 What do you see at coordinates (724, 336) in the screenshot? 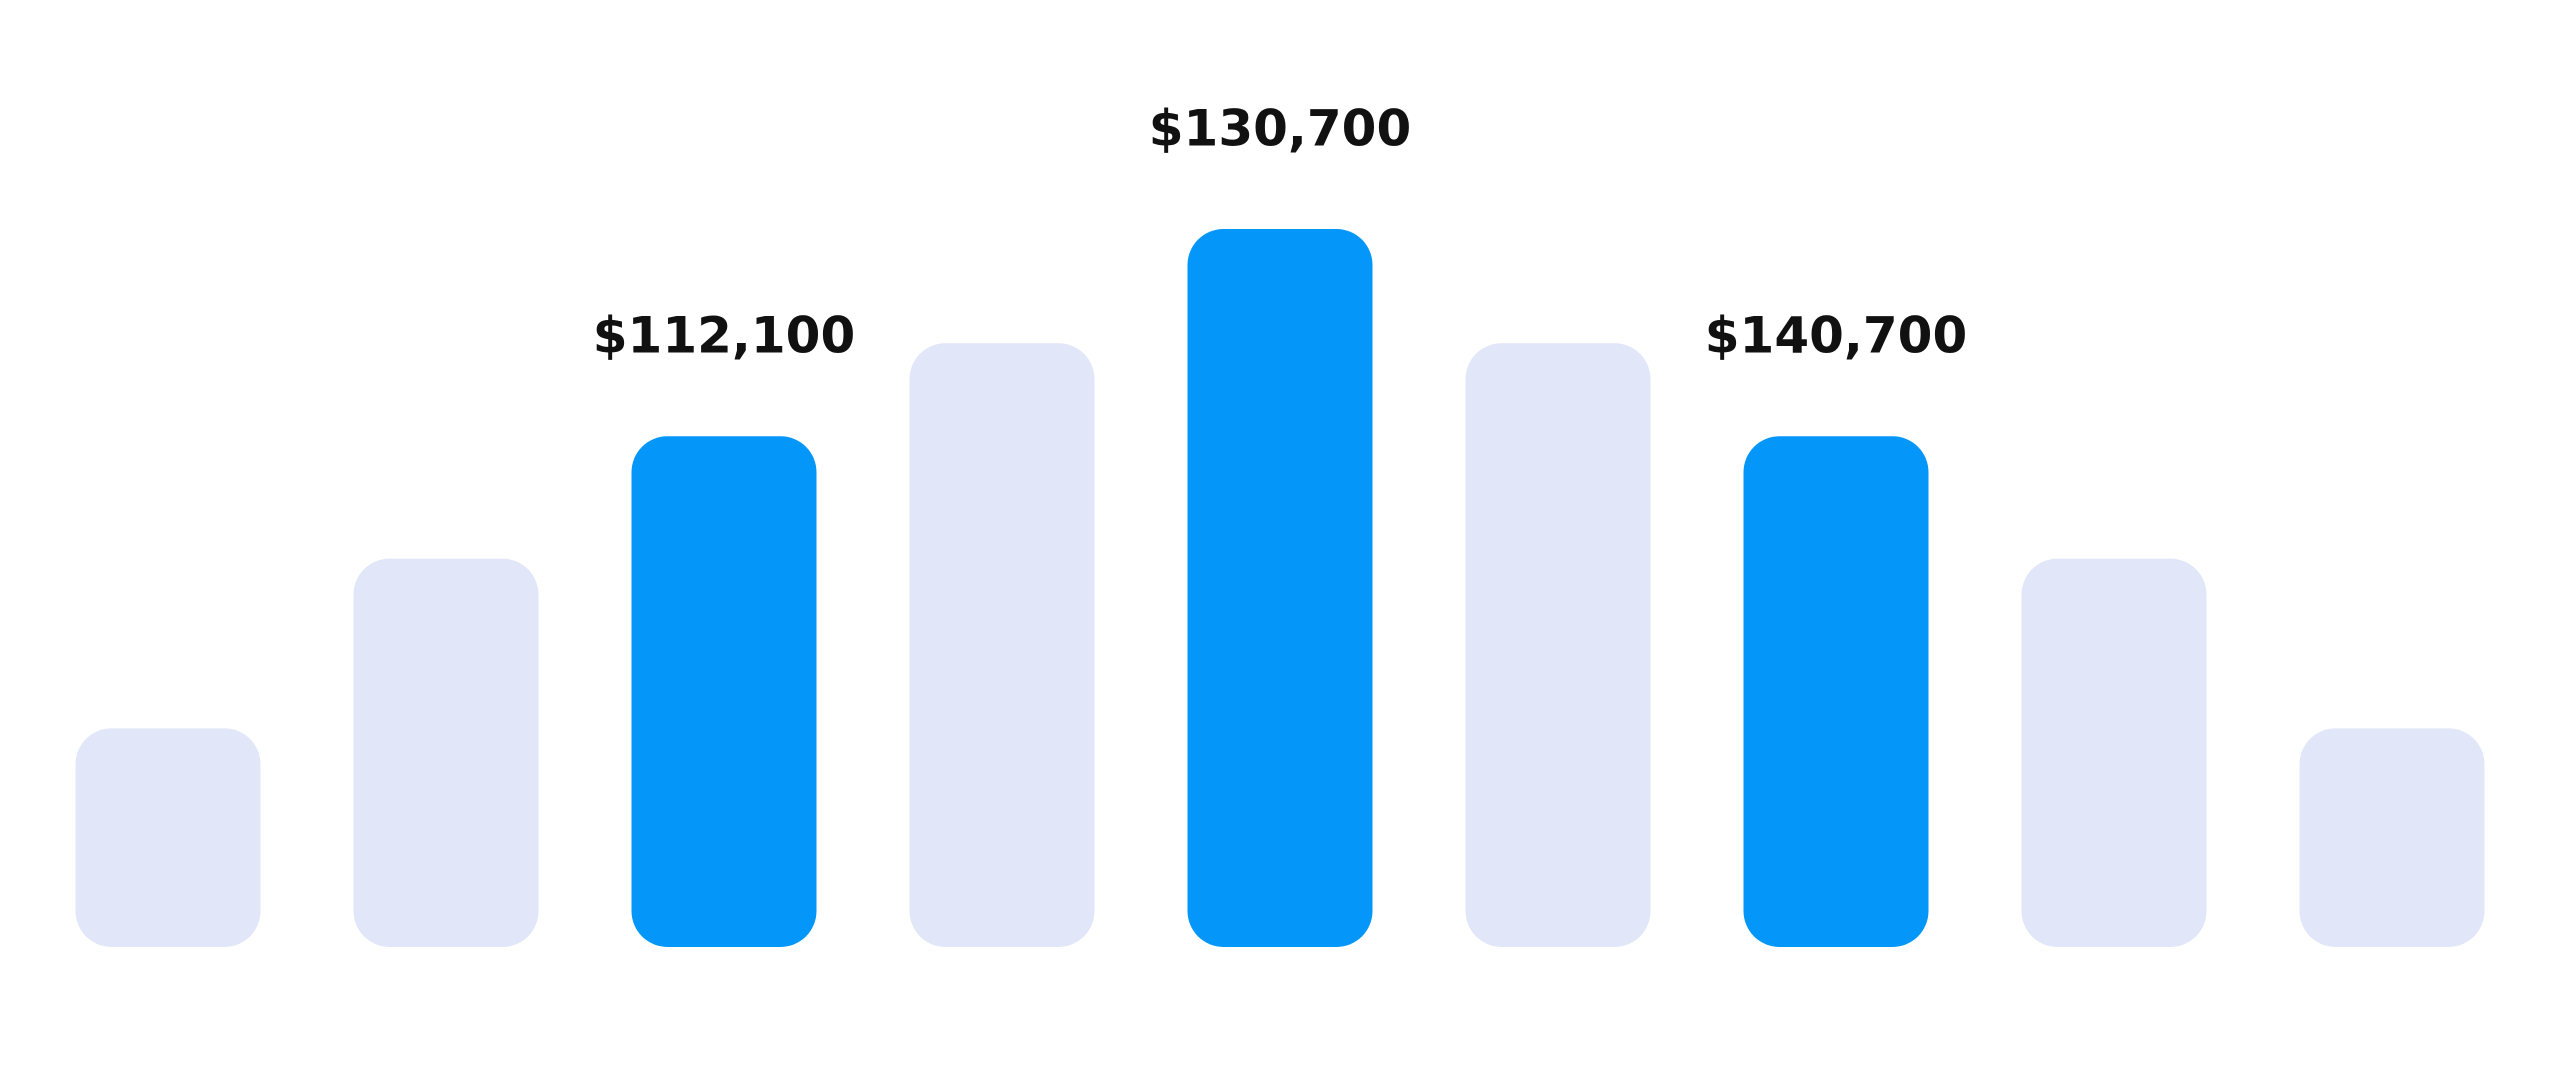
I see `value-label: $112,100` at bounding box center [724, 336].